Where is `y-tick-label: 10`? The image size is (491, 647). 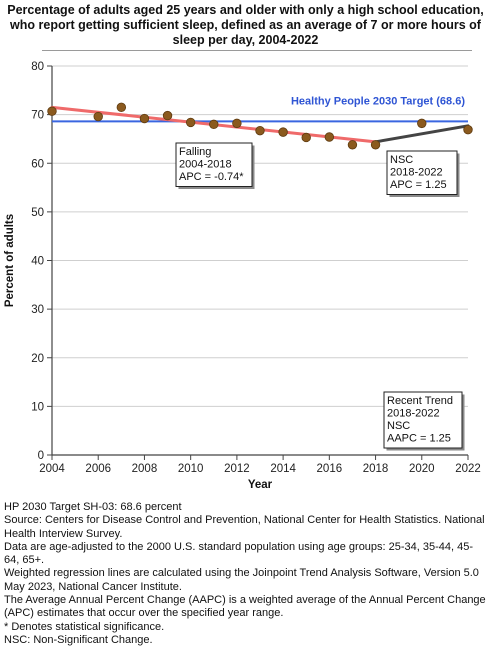
y-tick-label: 10 is located at coordinates (37, 407).